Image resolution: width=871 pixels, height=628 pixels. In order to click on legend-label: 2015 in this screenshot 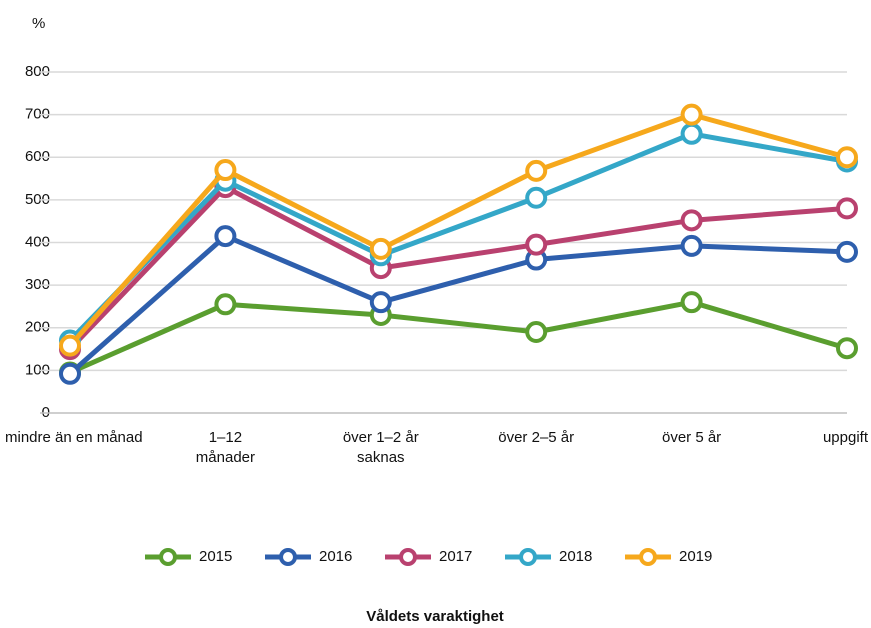, I will do `click(215, 556)`.